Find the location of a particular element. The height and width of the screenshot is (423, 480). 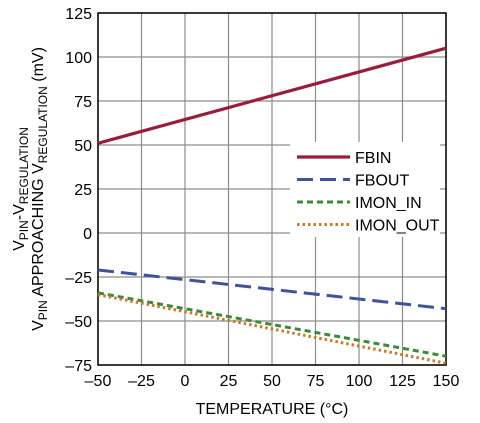

y-tick-label: 100 is located at coordinates (78, 58).